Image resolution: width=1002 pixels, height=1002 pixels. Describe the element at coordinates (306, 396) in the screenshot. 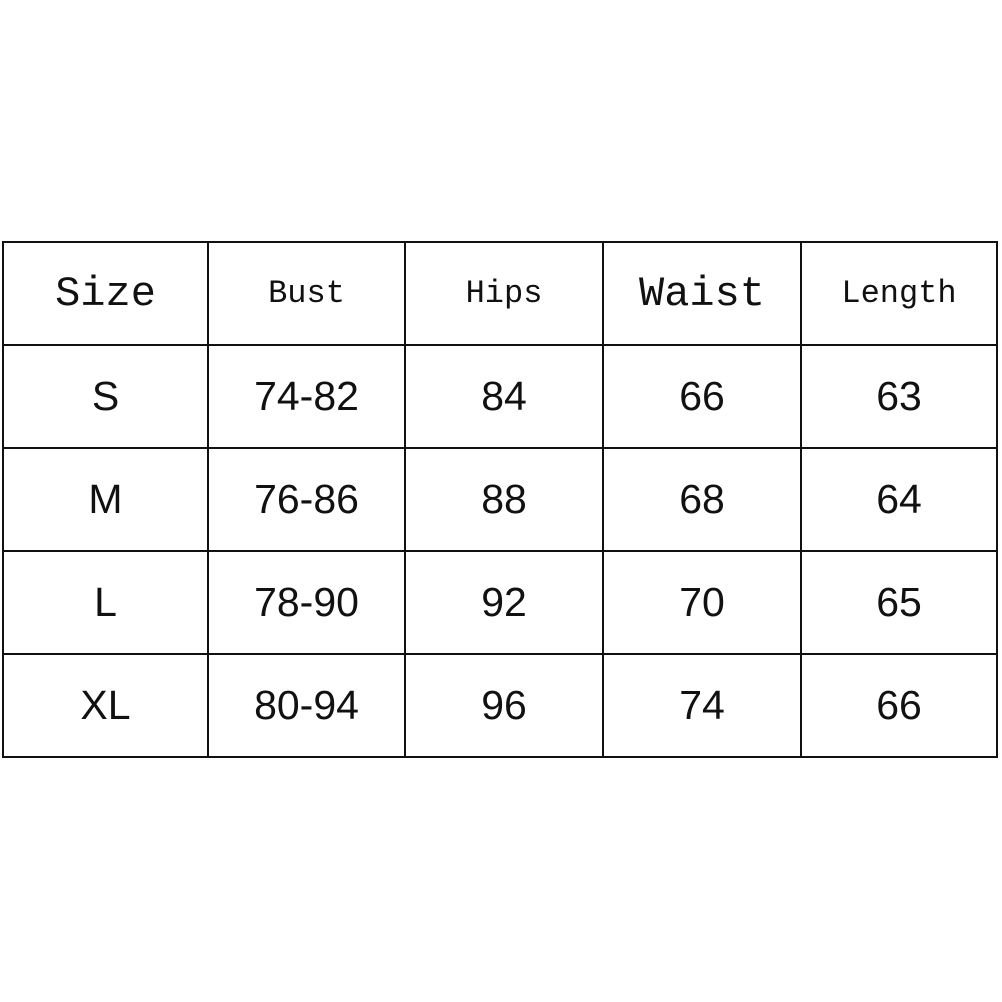

I see `cell-bust: 74-82` at that location.